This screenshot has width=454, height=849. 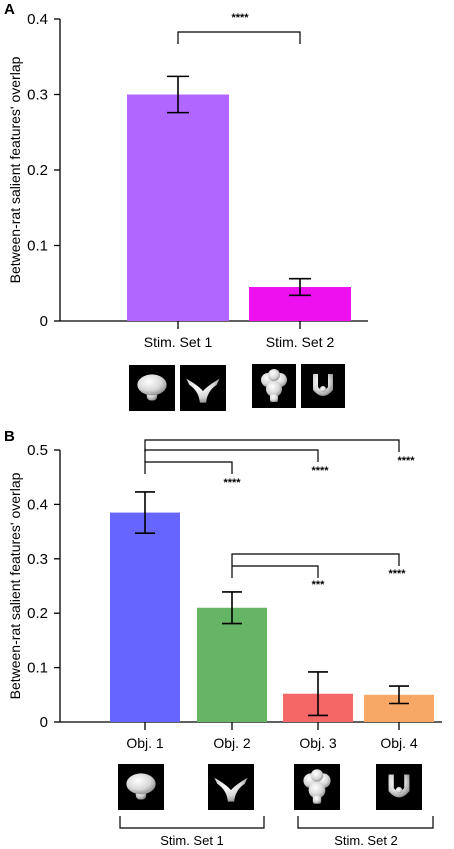 What do you see at coordinates (9, 9) in the screenshot?
I see `panel-a-letter: A` at bounding box center [9, 9].